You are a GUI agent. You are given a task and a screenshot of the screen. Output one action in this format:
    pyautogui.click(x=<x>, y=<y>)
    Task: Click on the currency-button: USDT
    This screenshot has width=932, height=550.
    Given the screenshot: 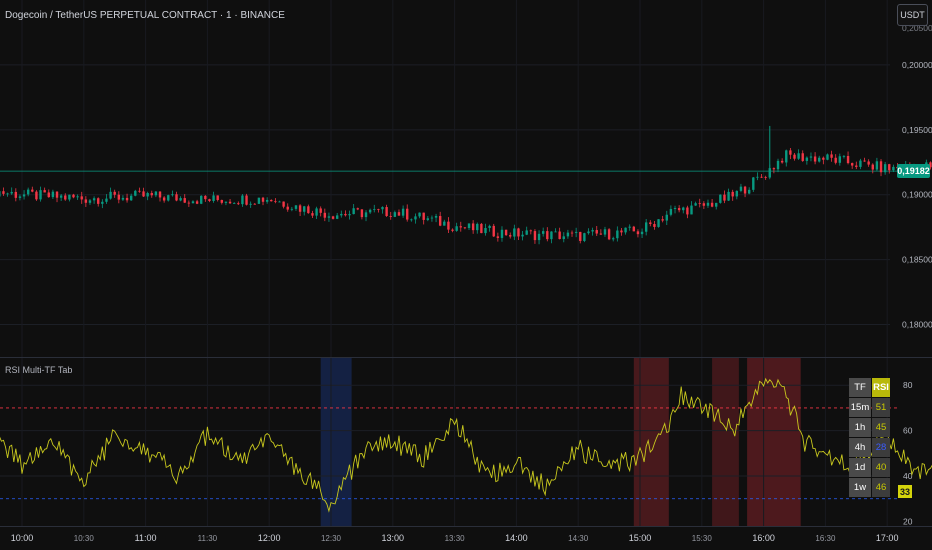 What is the action you would take?
    pyautogui.click(x=912, y=15)
    